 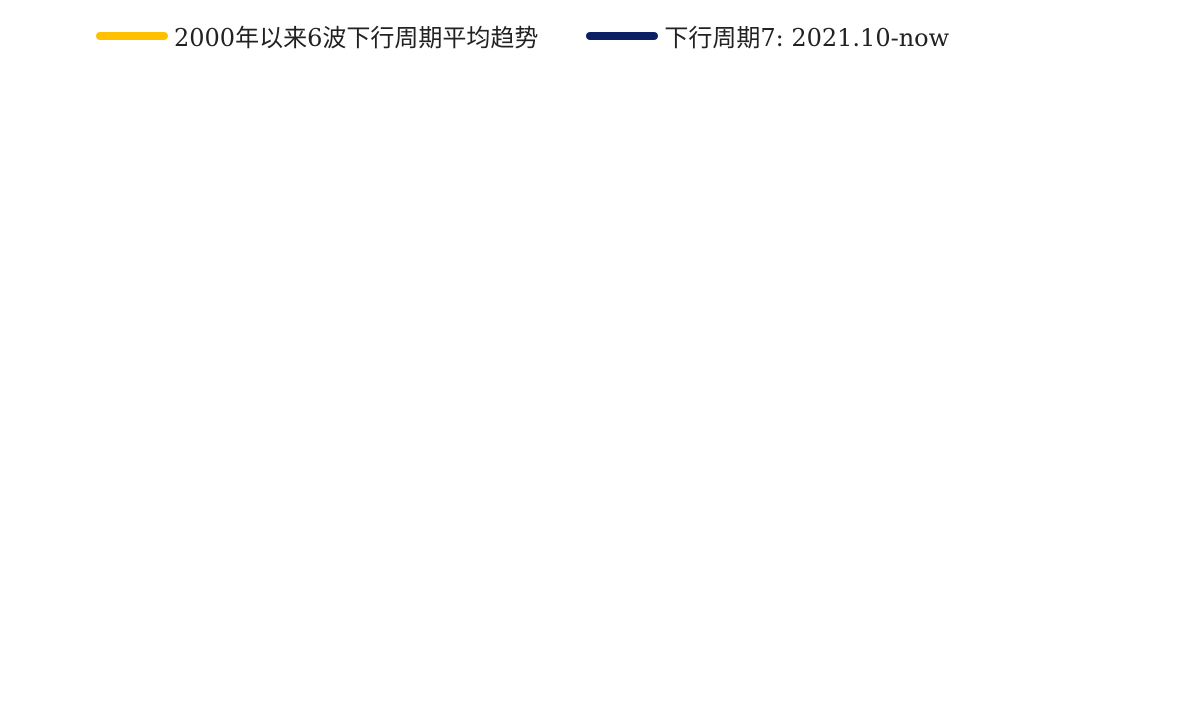 What do you see at coordinates (1038, 684) in the screenshot?
I see `x-tick-label: 1201` at bounding box center [1038, 684].